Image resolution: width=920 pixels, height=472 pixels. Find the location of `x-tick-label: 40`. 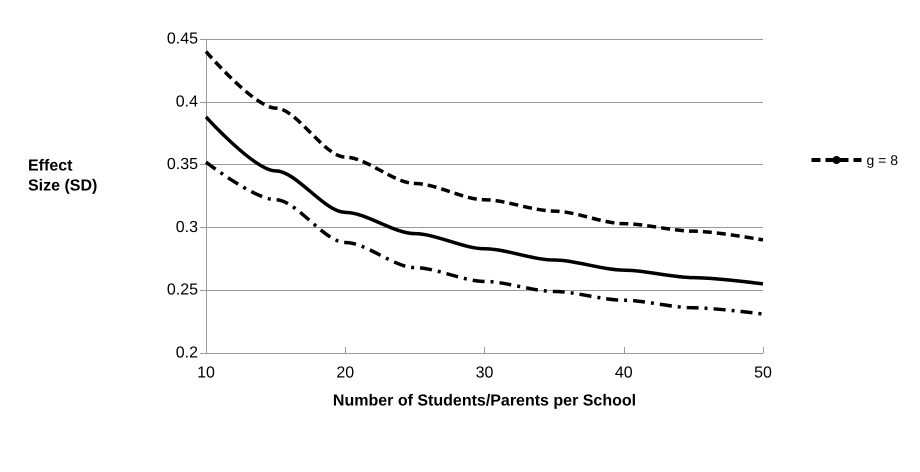

x-tick-label: 40 is located at coordinates (623, 373).